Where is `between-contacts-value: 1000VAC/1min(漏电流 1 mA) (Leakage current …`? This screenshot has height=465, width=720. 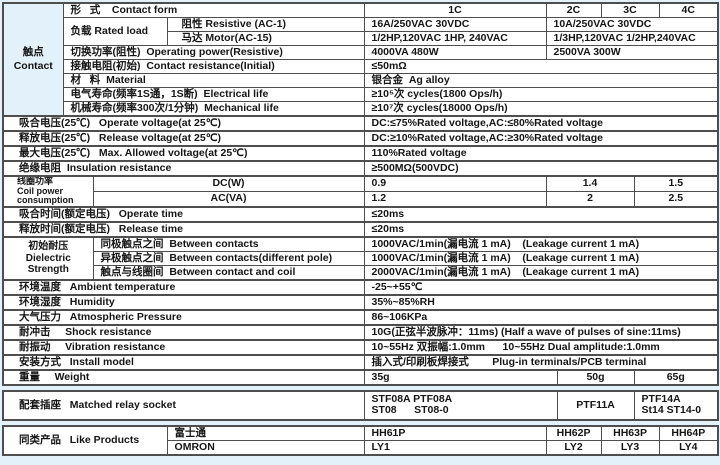 between-contacts-value: 1000VAC/1min(漏电流 1 mA) (Leakage current … is located at coordinates (541, 243).